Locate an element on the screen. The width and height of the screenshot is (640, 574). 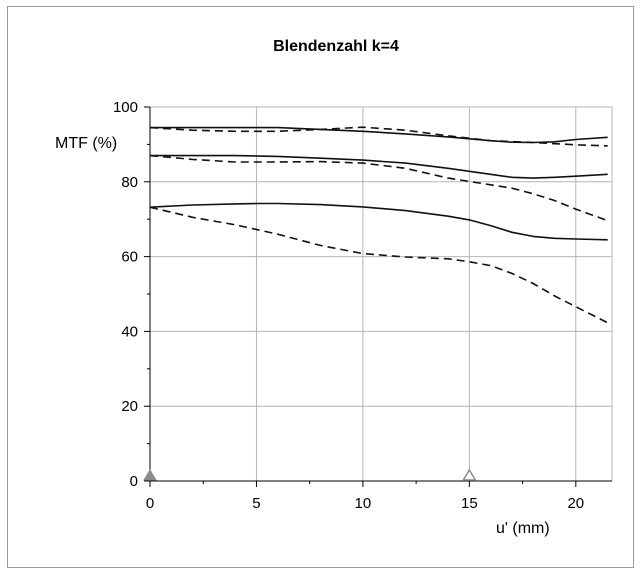
y-axis-label: MTF (%) is located at coordinates (86, 143).